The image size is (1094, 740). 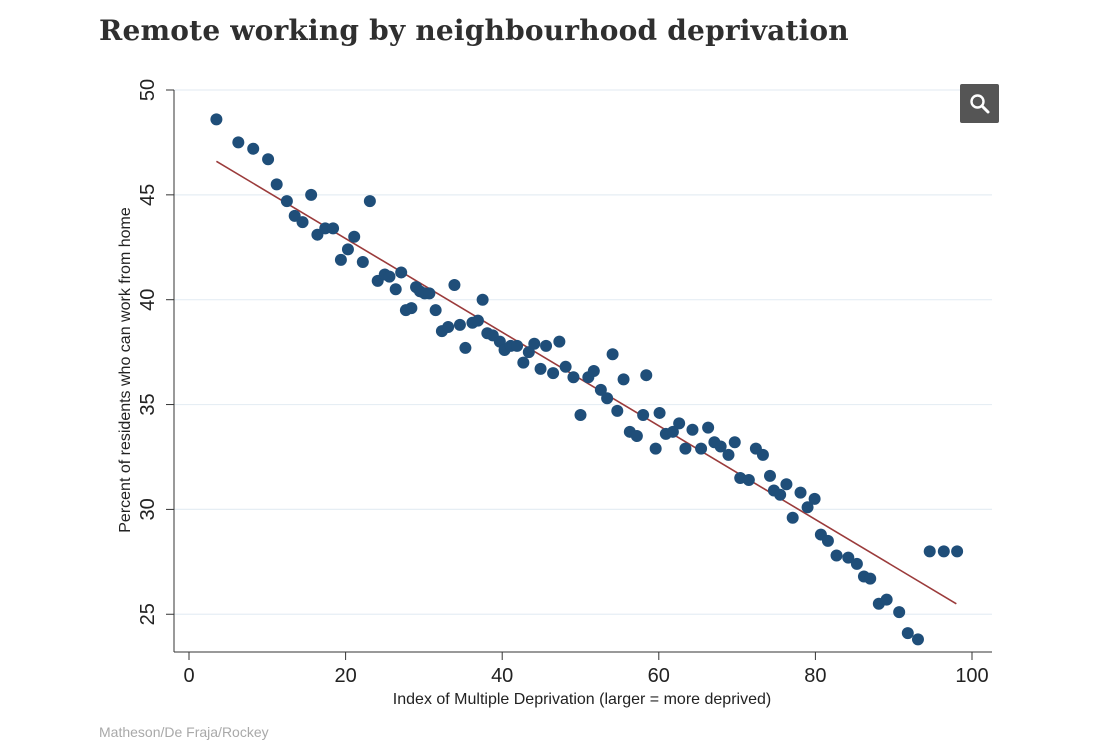 What do you see at coordinates (502, 676) in the screenshot?
I see `x-tick-label: 40` at bounding box center [502, 676].